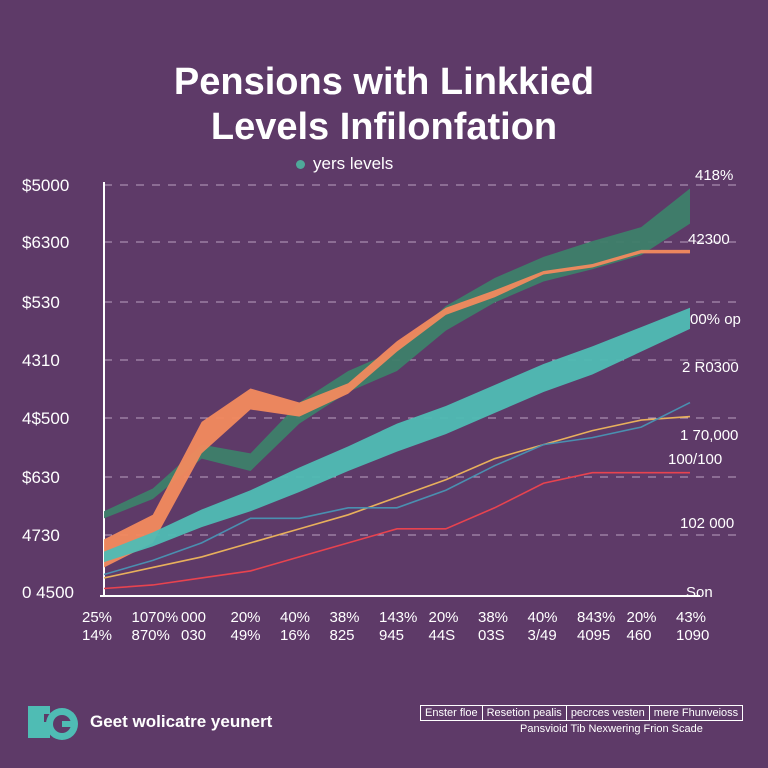  What do you see at coordinates (396, 530) in the screenshot?
I see `series-line-red` at bounding box center [396, 530].